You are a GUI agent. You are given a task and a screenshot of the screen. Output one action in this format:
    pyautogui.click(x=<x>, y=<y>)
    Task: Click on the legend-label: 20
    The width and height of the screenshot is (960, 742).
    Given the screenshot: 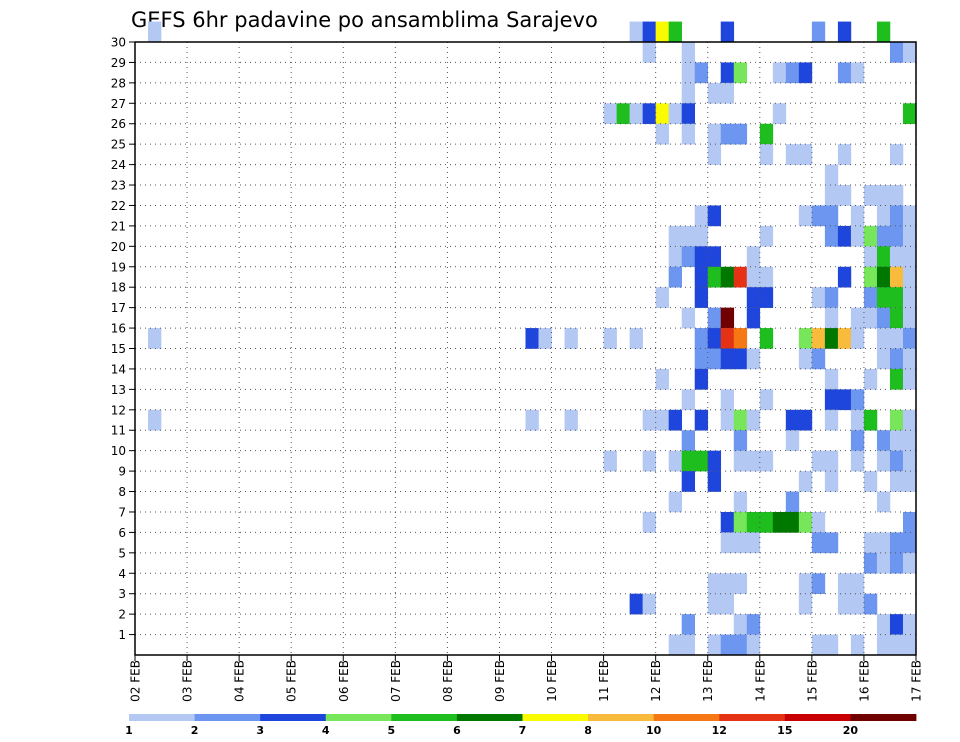 What is the action you would take?
    pyautogui.click(x=851, y=730)
    